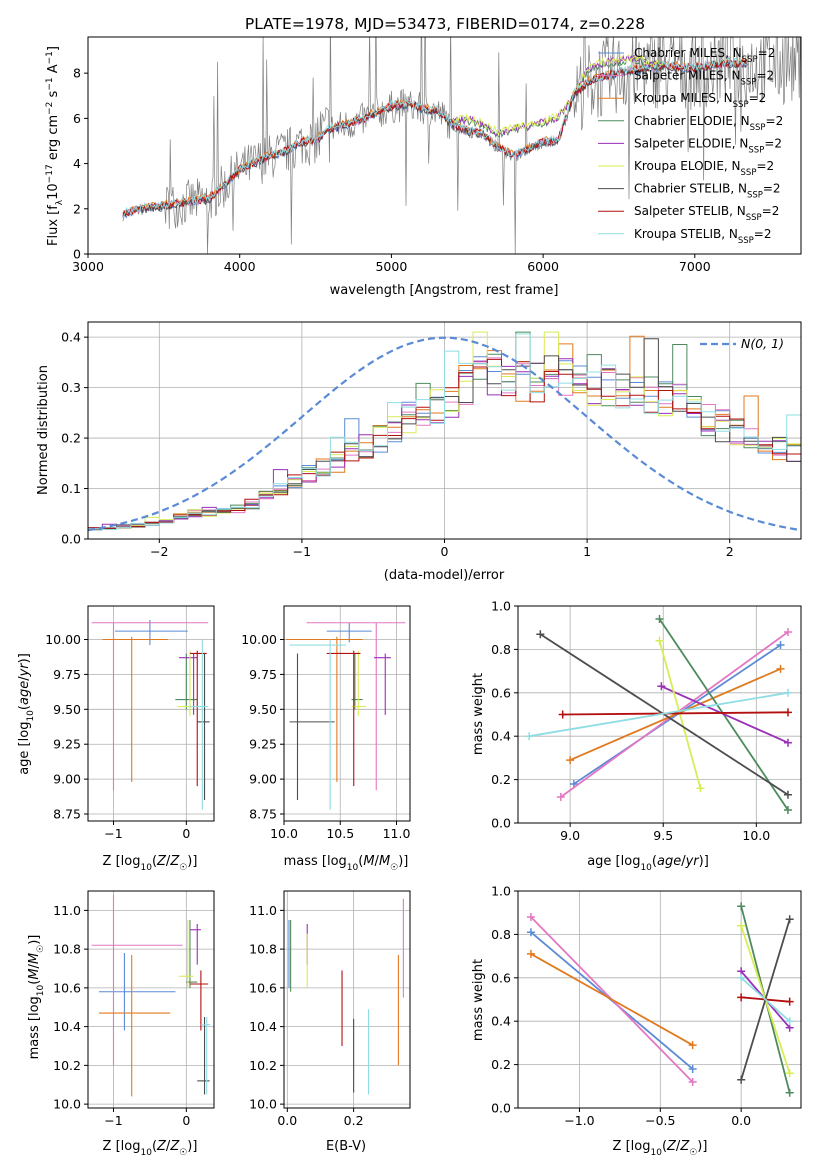 This screenshot has height=1170, width=819. I want to click on age-vs-z-panel: −1 0 8.75 9.00 9.25 9.50 9.75 10.00, so click(130, 723).